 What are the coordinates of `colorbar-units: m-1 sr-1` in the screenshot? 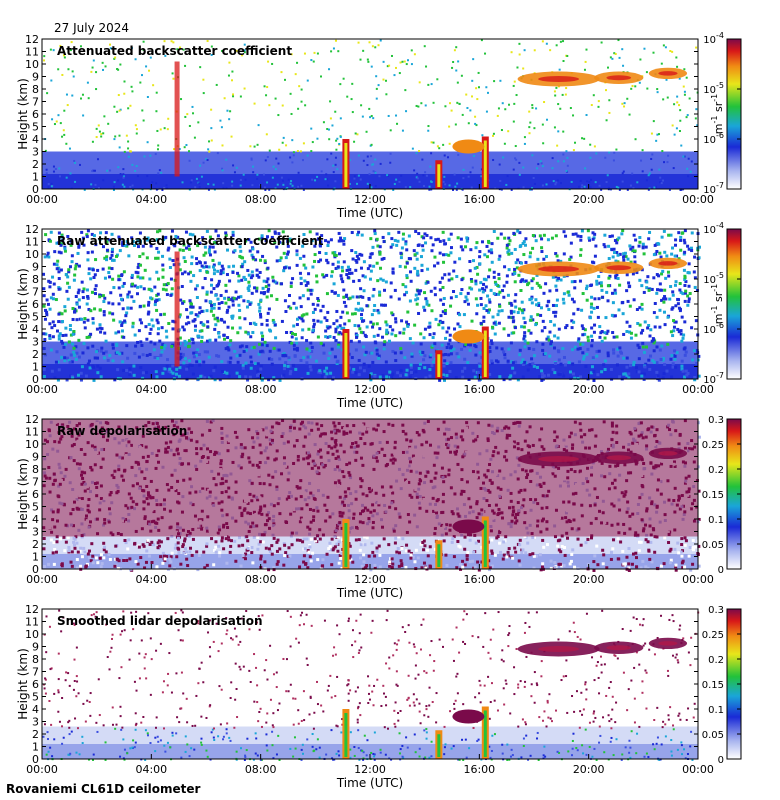 It's located at (717, 304).